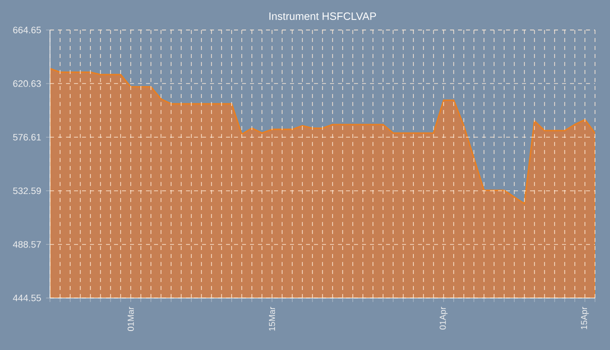 Image resolution: width=610 pixels, height=350 pixels. Describe the element at coordinates (131, 318) in the screenshot. I see `x-tick-label: 01Mar` at that location.